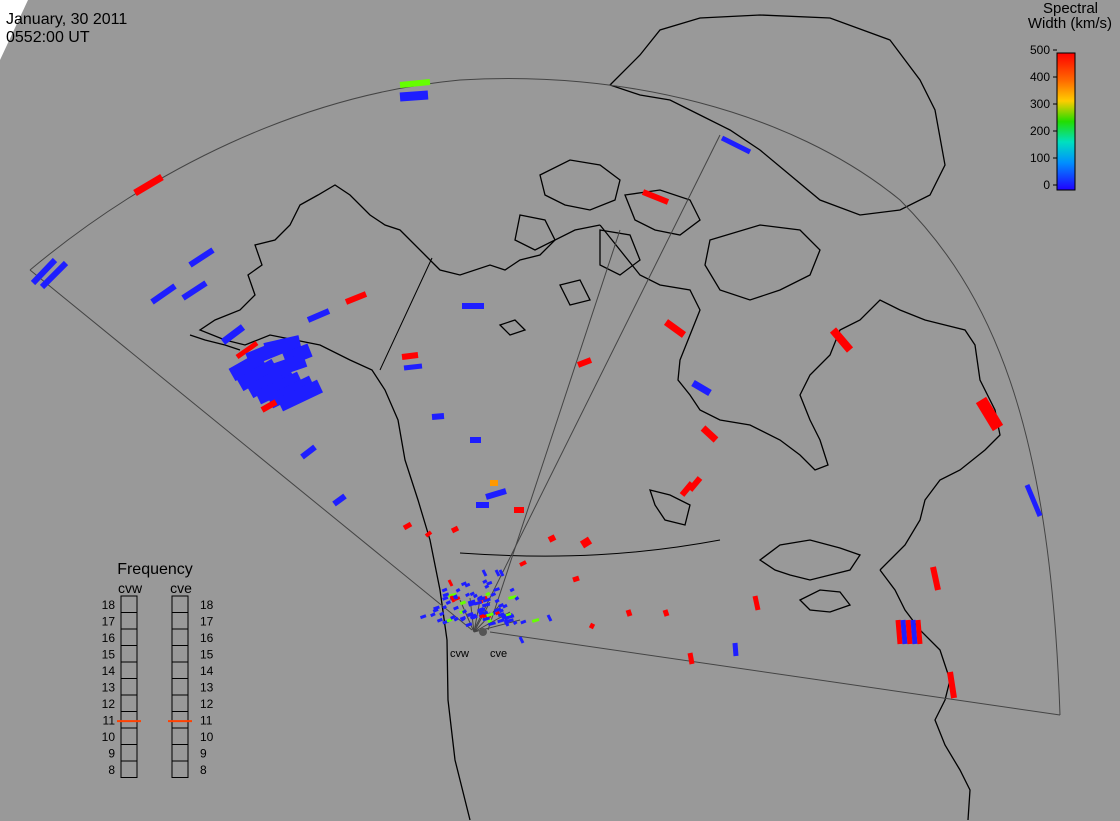 Image resolution: width=1120 pixels, height=821 pixels. Describe the element at coordinates (109, 721) in the screenshot. I see `frequency-tick-label: 11` at that location.